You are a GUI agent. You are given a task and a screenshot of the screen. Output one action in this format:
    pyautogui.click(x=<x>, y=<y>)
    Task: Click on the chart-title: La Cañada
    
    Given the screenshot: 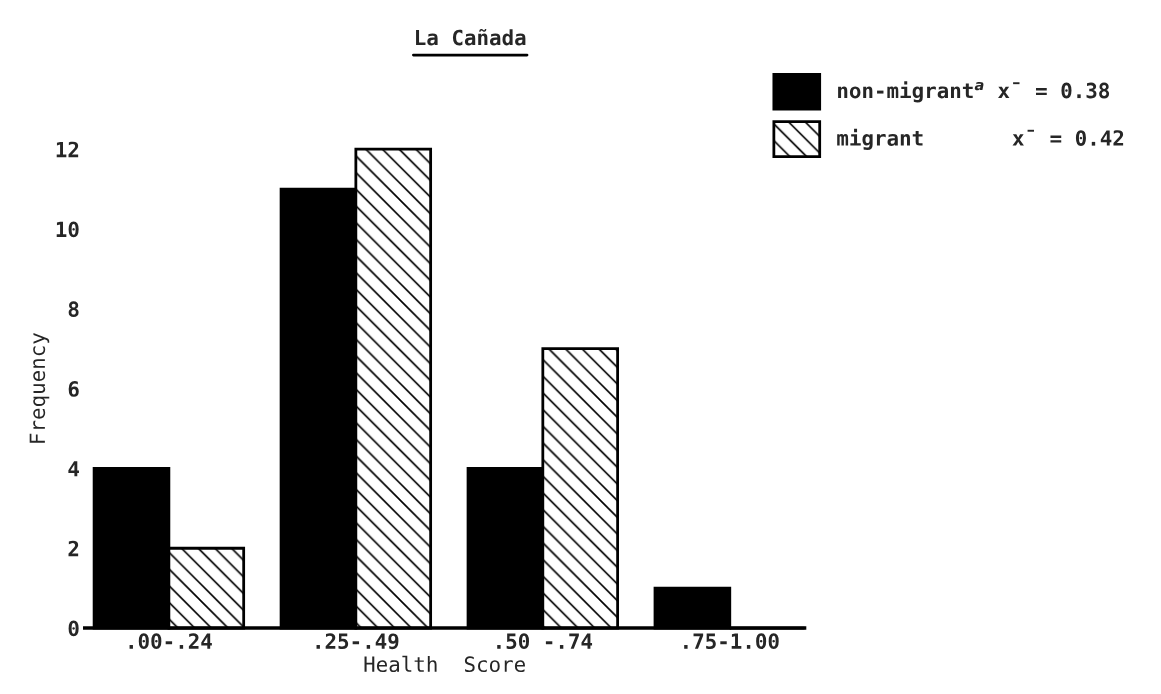 What is the action you would take?
    pyautogui.click(x=471, y=37)
    